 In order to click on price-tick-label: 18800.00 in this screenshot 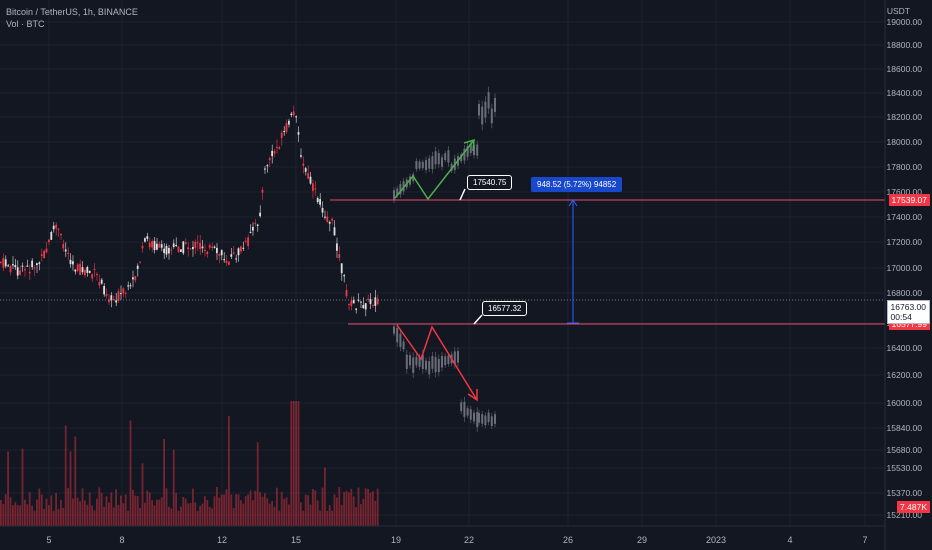, I will do `click(904, 45)`.